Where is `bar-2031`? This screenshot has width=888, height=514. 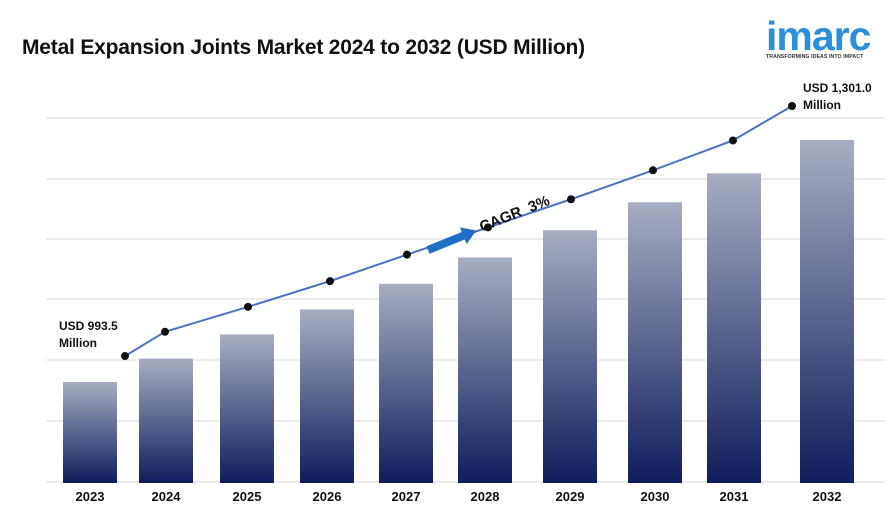 bar-2031 is located at coordinates (734, 328).